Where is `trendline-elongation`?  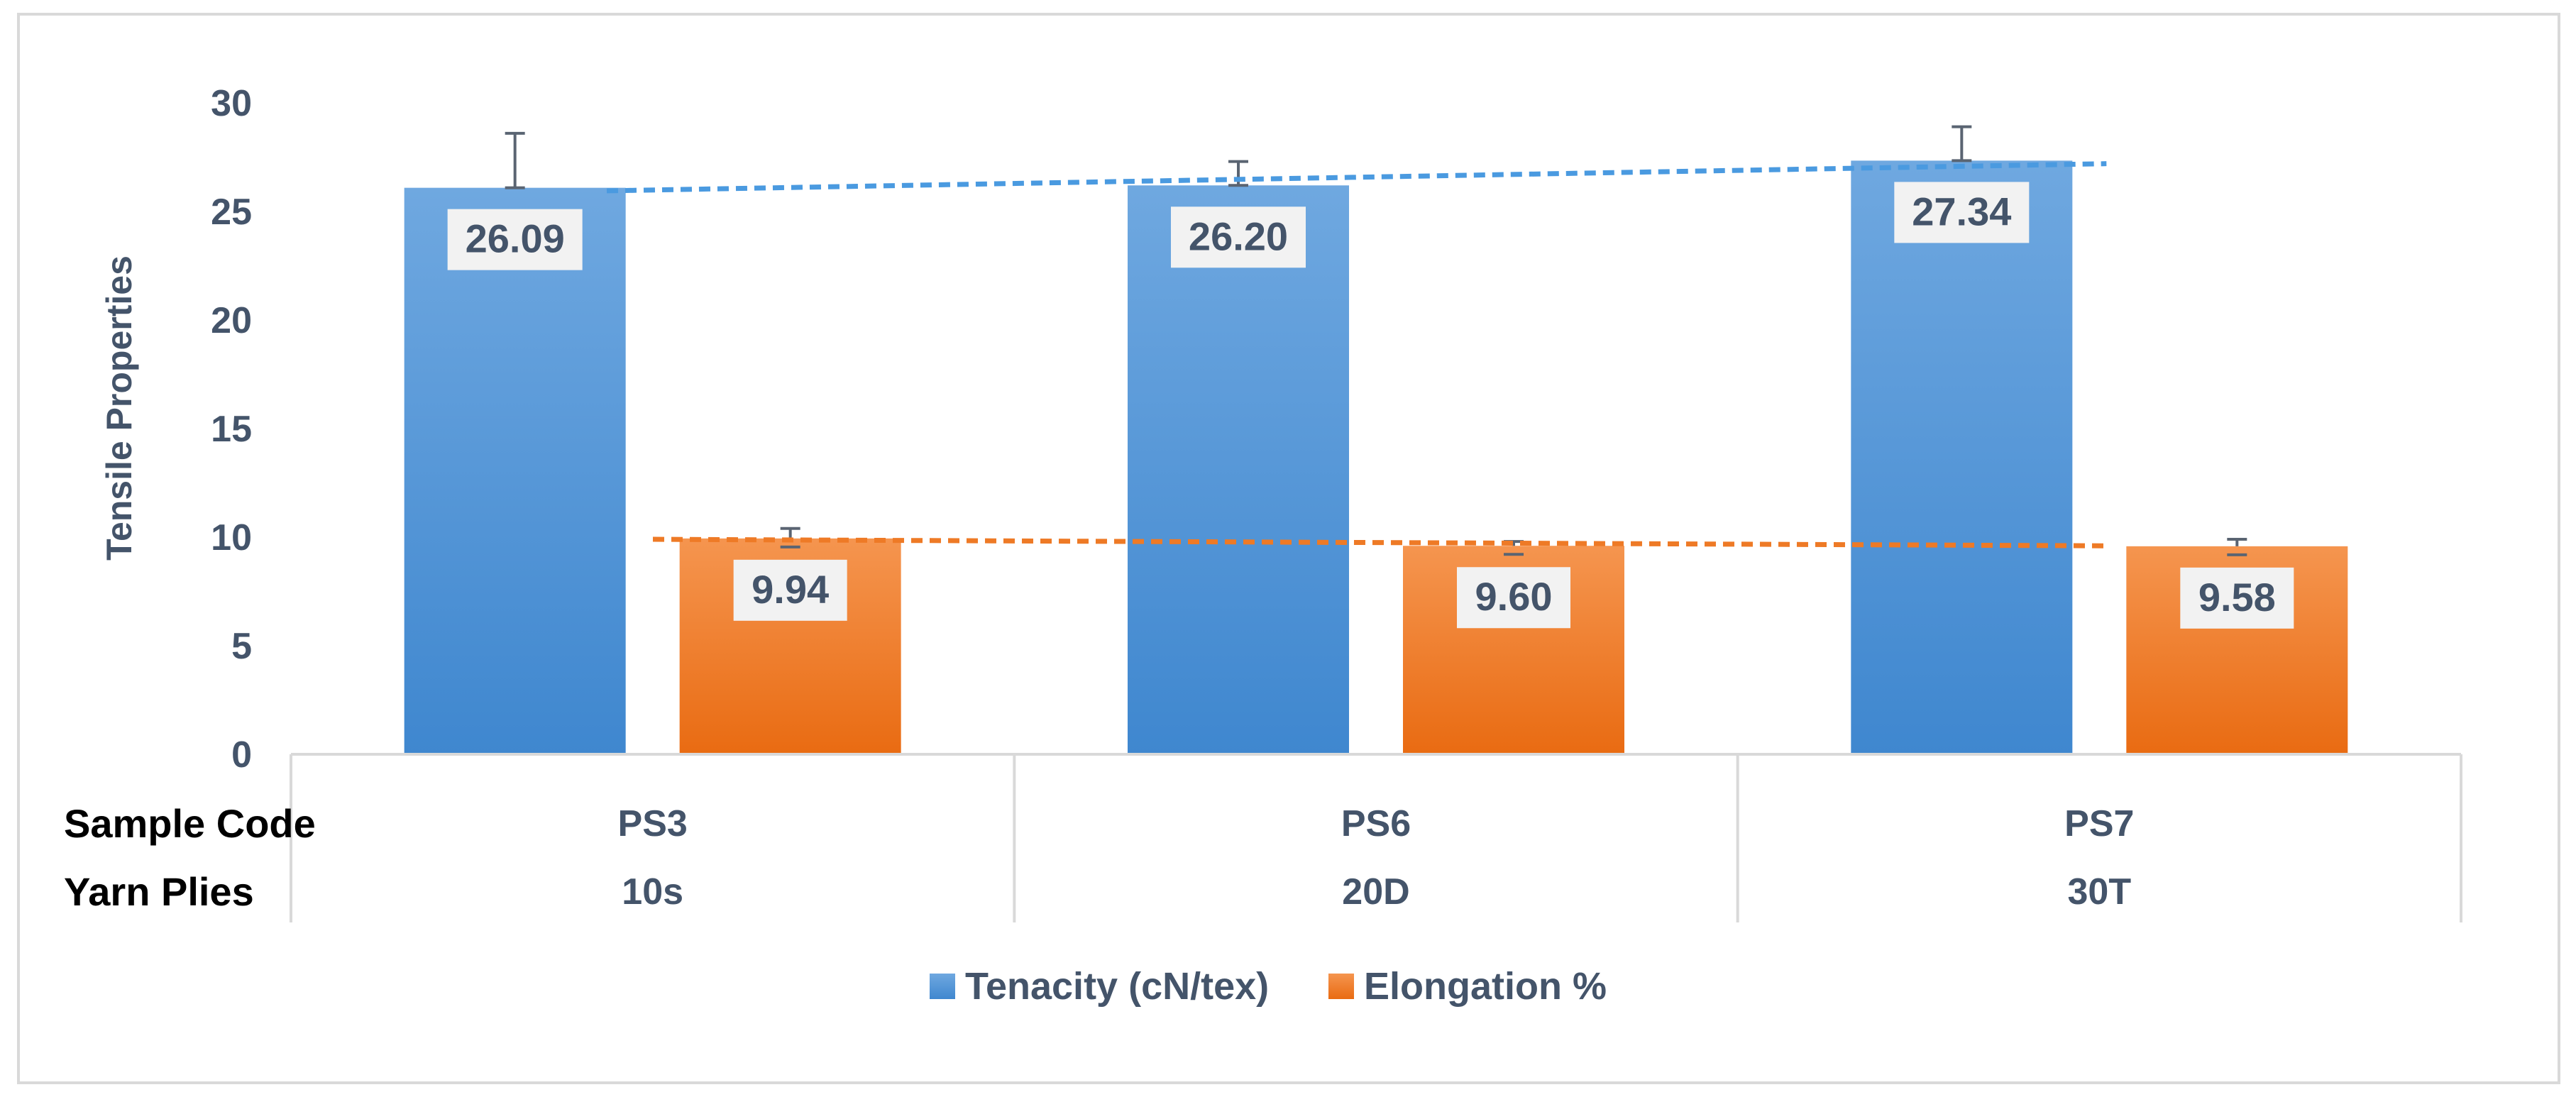 trendline-elongation is located at coordinates (1379, 542).